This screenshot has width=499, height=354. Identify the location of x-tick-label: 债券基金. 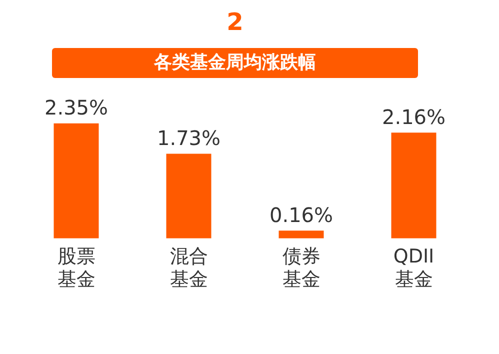
(301, 268).